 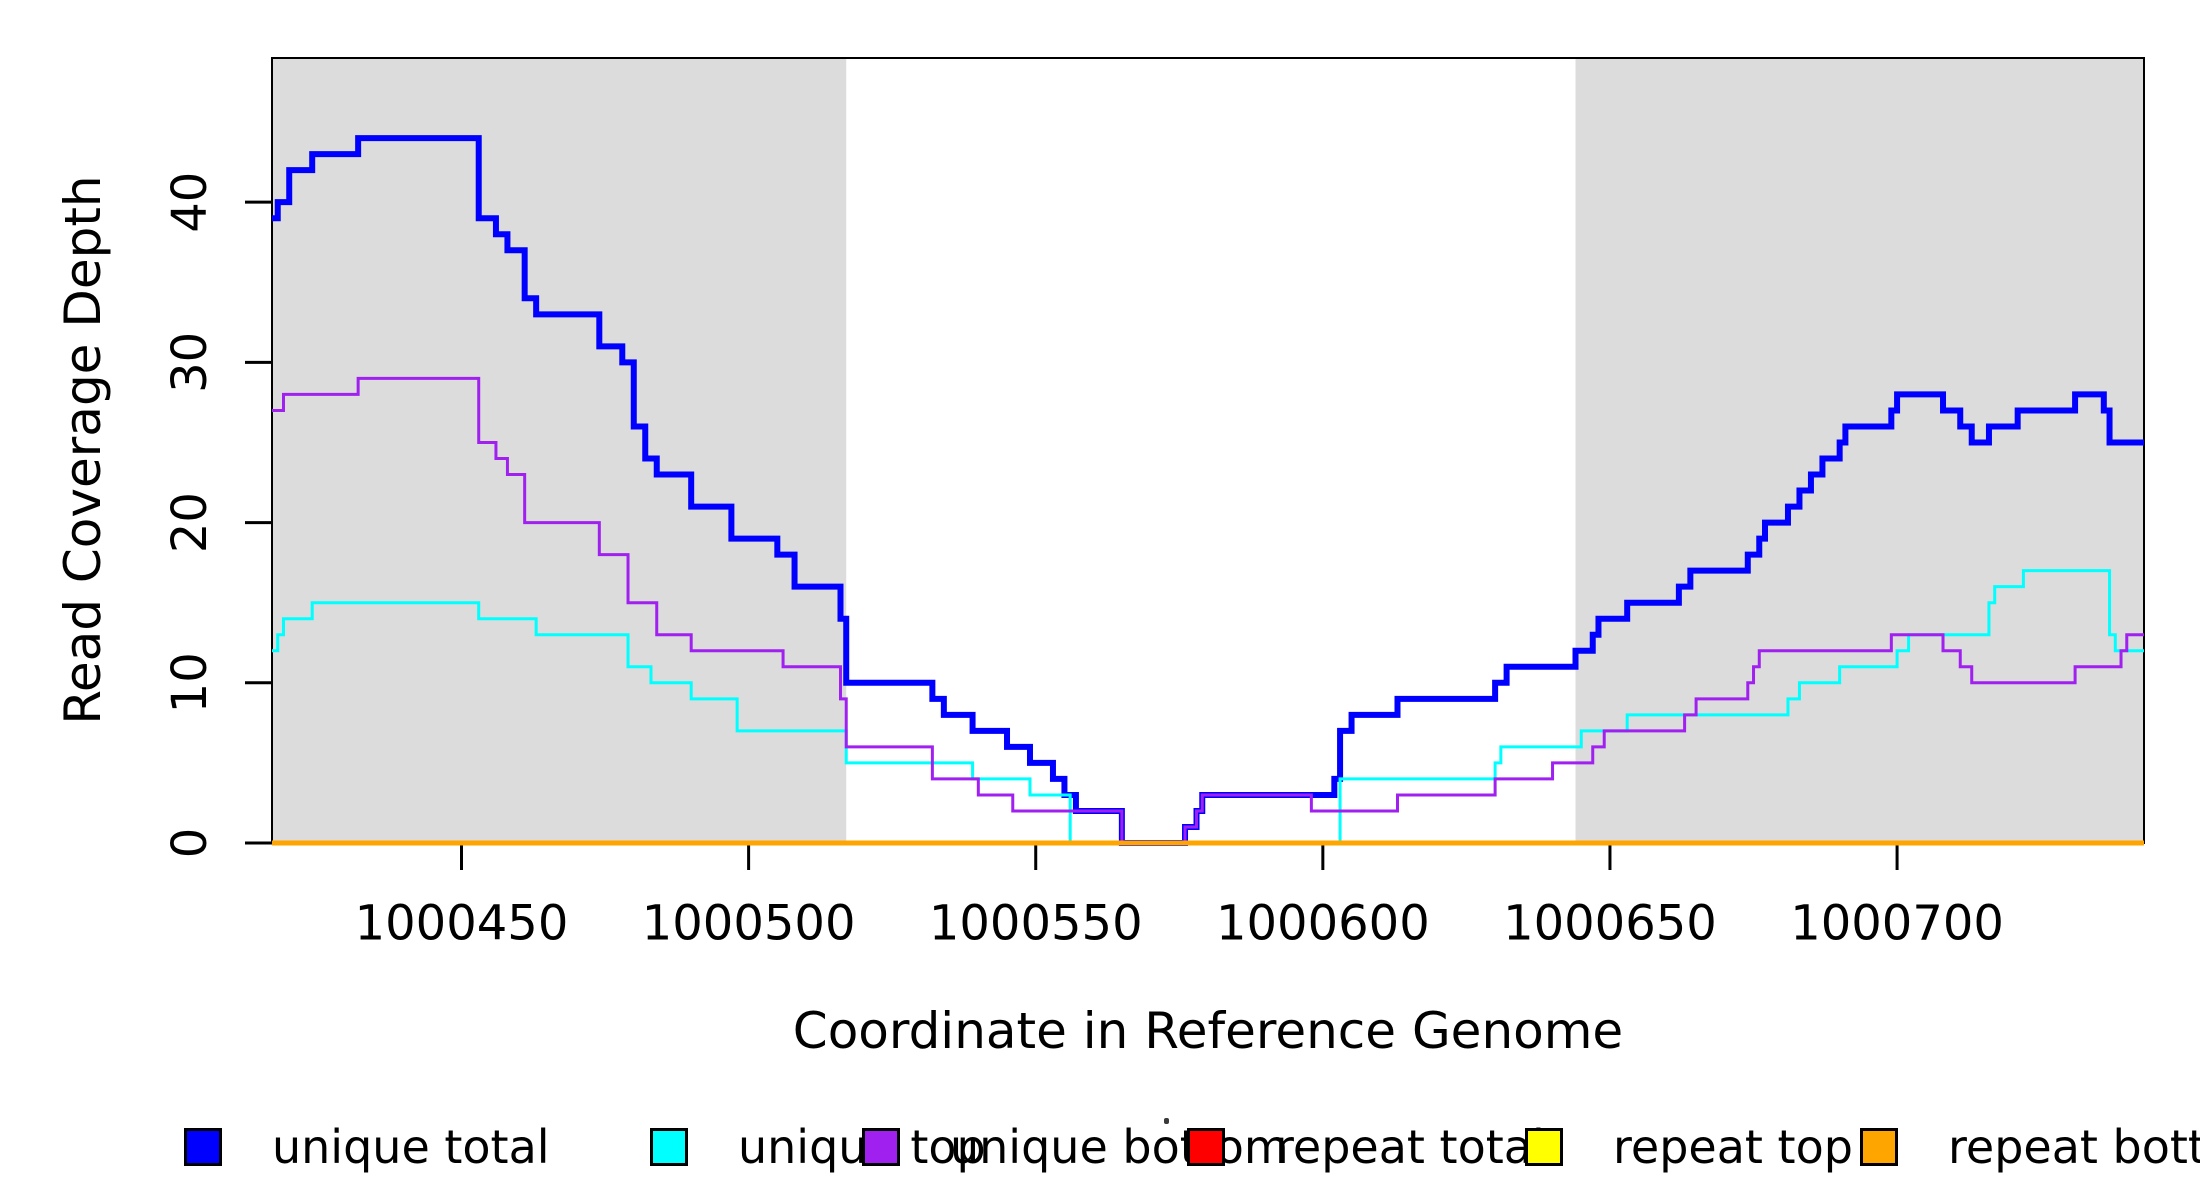 I want to click on legend-label: repeat total, so click(x=1410, y=1147).